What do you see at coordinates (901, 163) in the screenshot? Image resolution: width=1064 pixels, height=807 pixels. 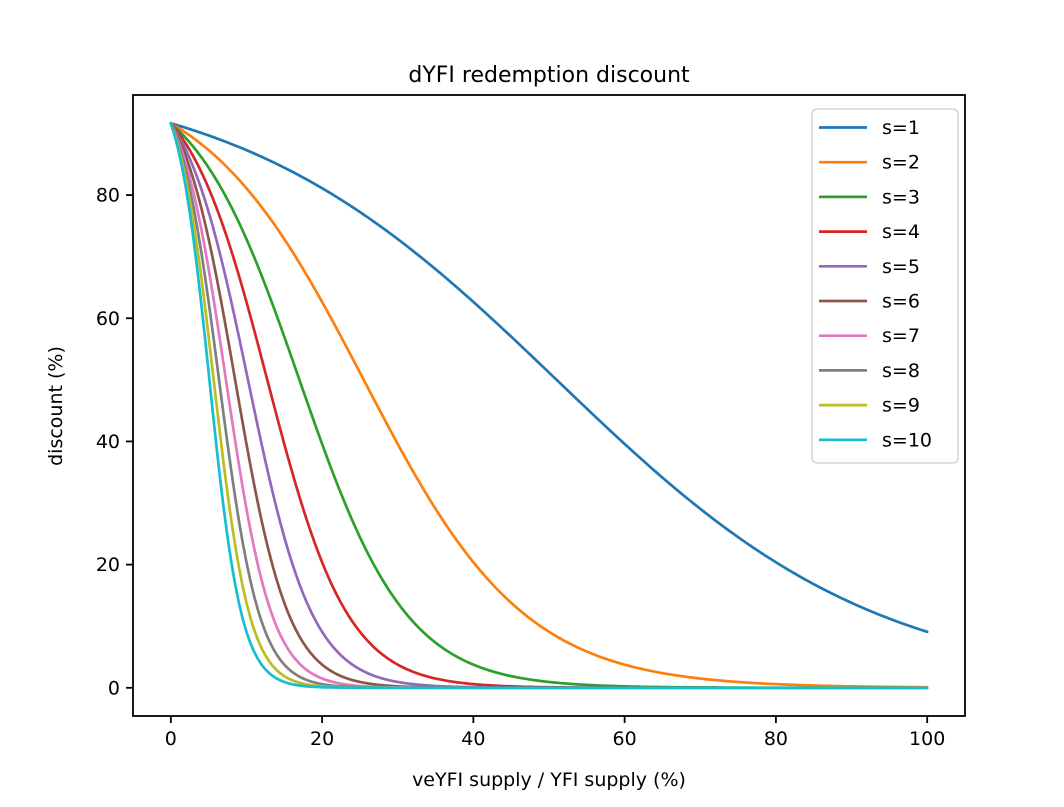 I see `legend-label-s=2: s=2` at bounding box center [901, 163].